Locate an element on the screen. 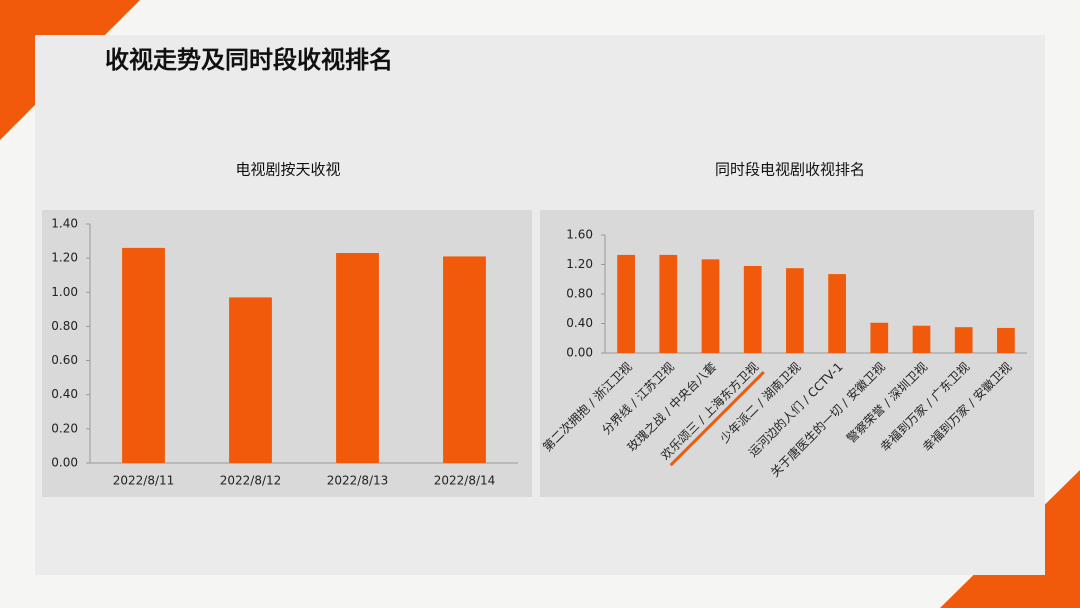 The height and width of the screenshot is (608, 1080). slide-title: 收视走势及同时段收视排名 is located at coordinates (249, 60).